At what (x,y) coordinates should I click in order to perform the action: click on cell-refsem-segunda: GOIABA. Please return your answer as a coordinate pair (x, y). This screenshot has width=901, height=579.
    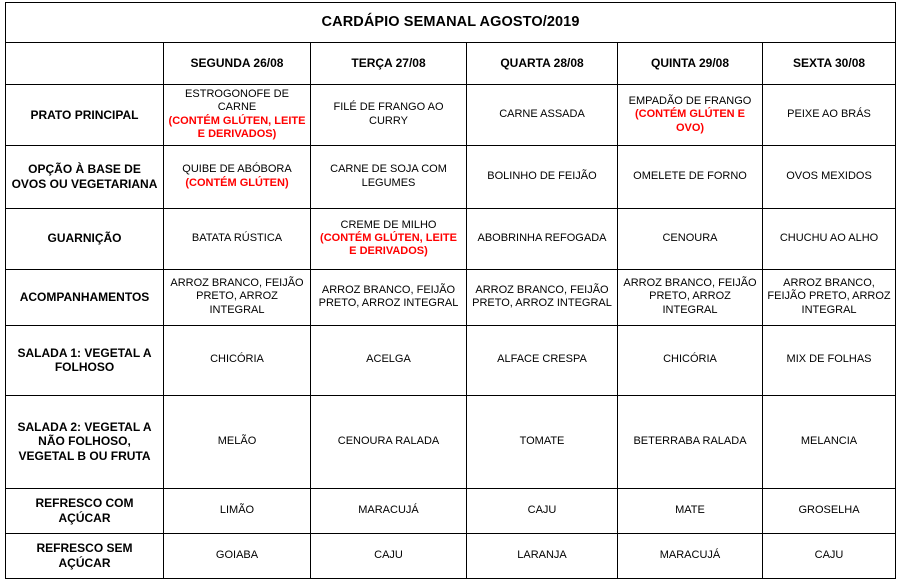
    Looking at the image, I should click on (237, 555).